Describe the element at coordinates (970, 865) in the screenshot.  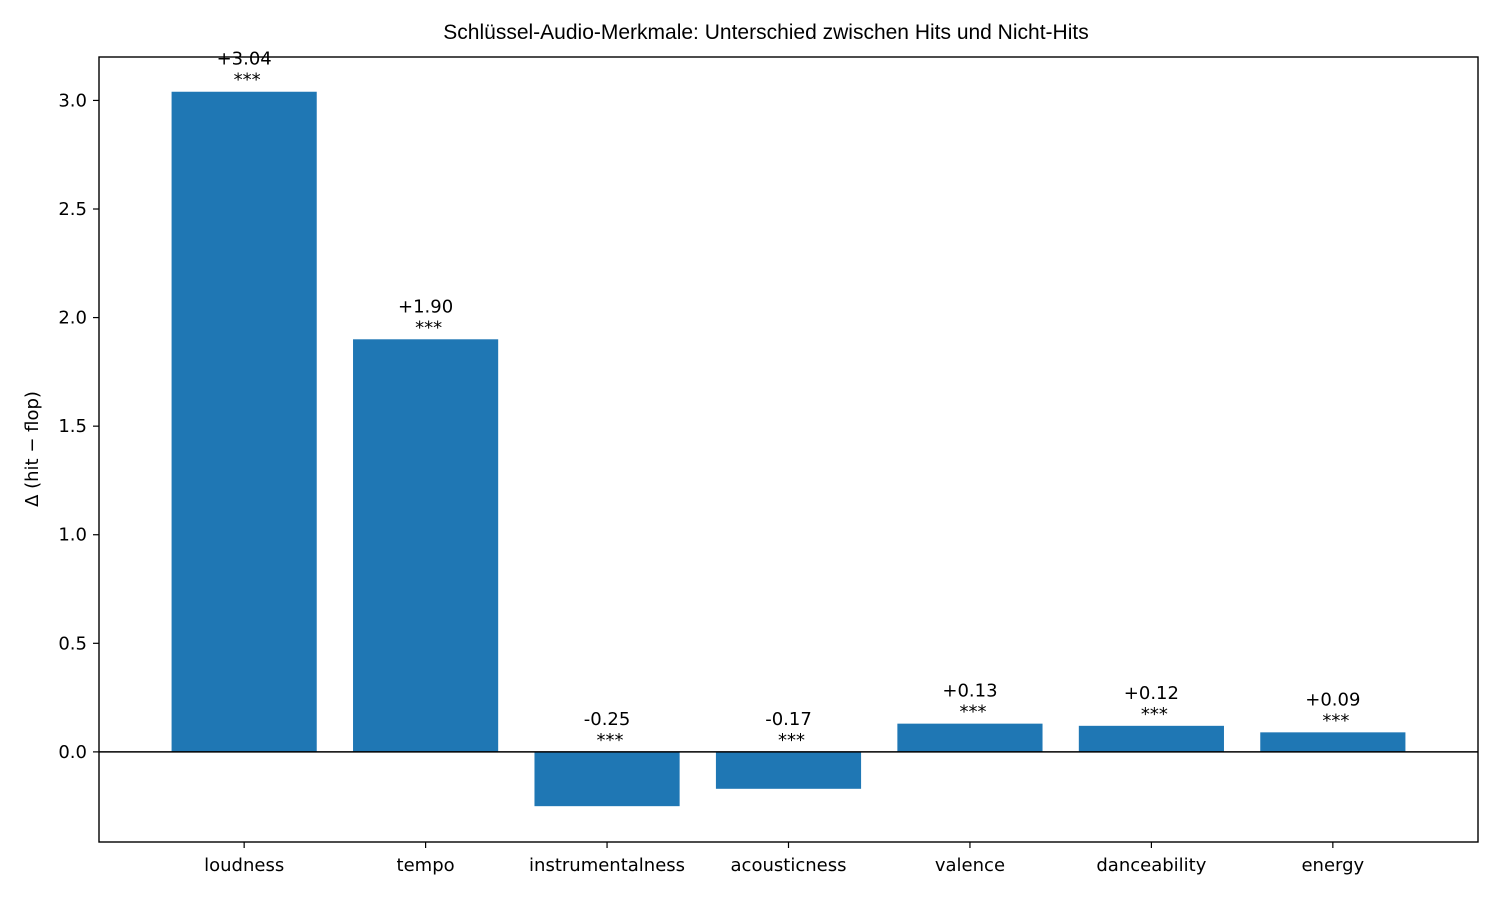
I see `x-tick-label: valence` at that location.